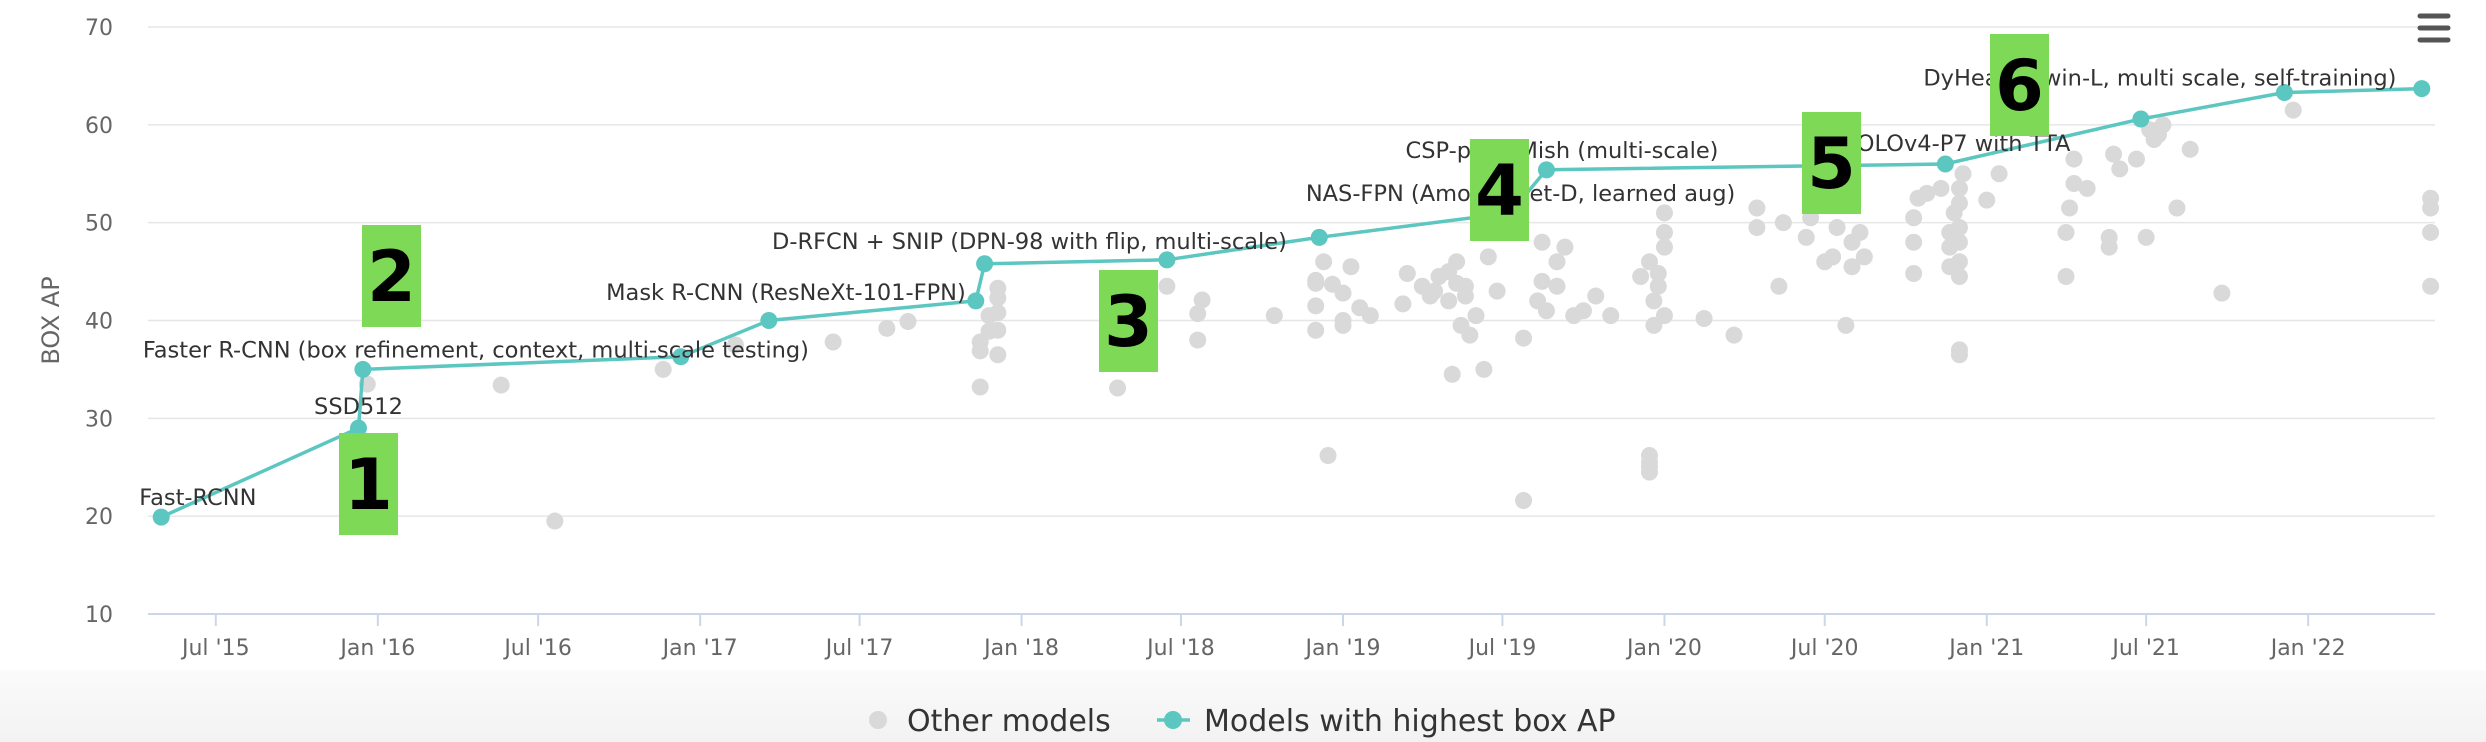  What do you see at coordinates (990, 721) in the screenshot?
I see `legend-item-other-models: Other models` at bounding box center [990, 721].